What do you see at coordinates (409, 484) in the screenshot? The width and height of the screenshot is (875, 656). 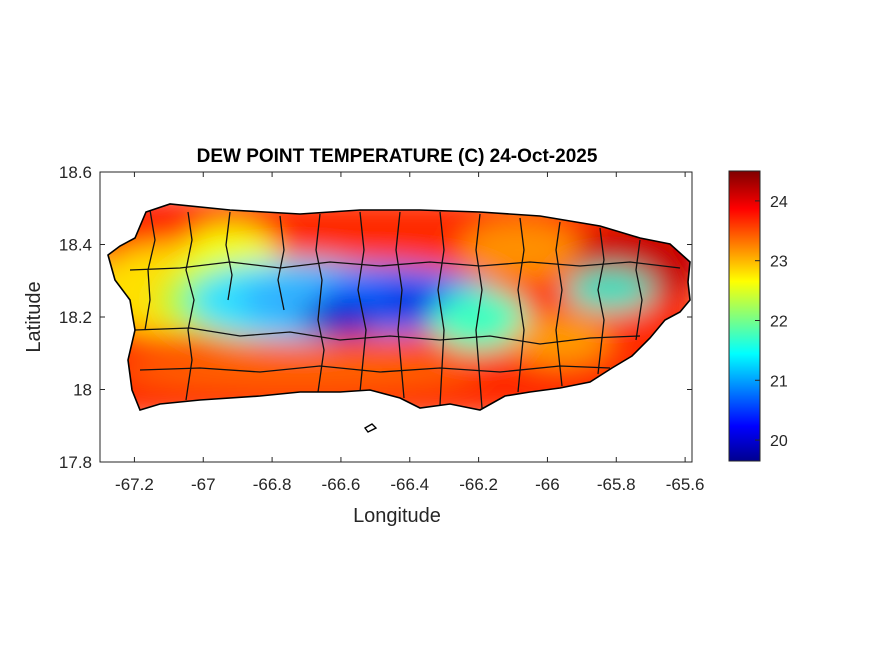 I see `x-tick-label: -66.4` at bounding box center [409, 484].